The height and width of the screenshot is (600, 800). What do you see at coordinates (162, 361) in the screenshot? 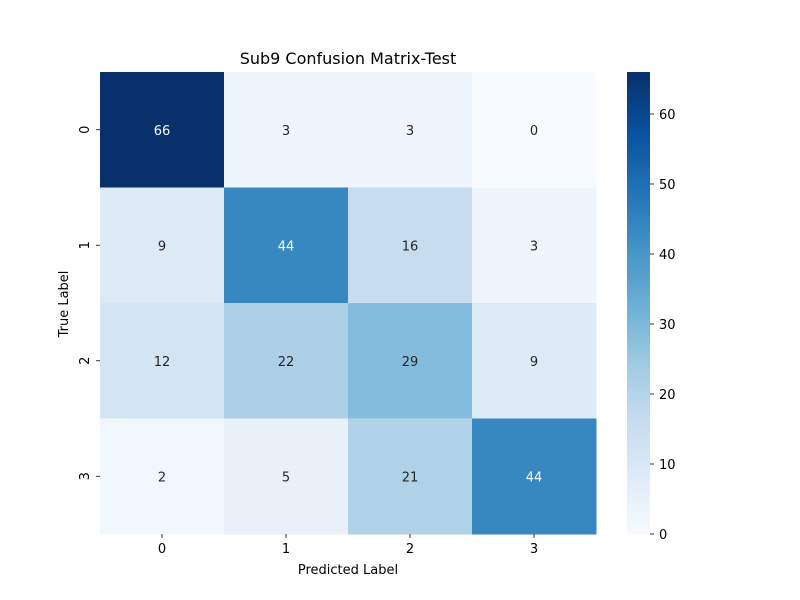
I see `heatmap-cell-r2-c0` at bounding box center [162, 361].